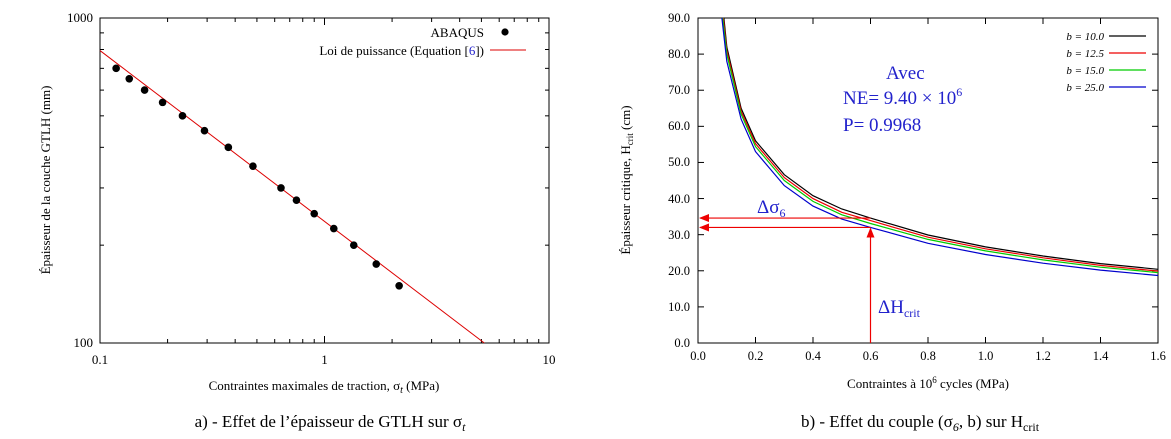 The height and width of the screenshot is (439, 1171). I want to click on chart-a-ylabel: Épaisseur de la couche GTLH (mm), so click(45, 180).